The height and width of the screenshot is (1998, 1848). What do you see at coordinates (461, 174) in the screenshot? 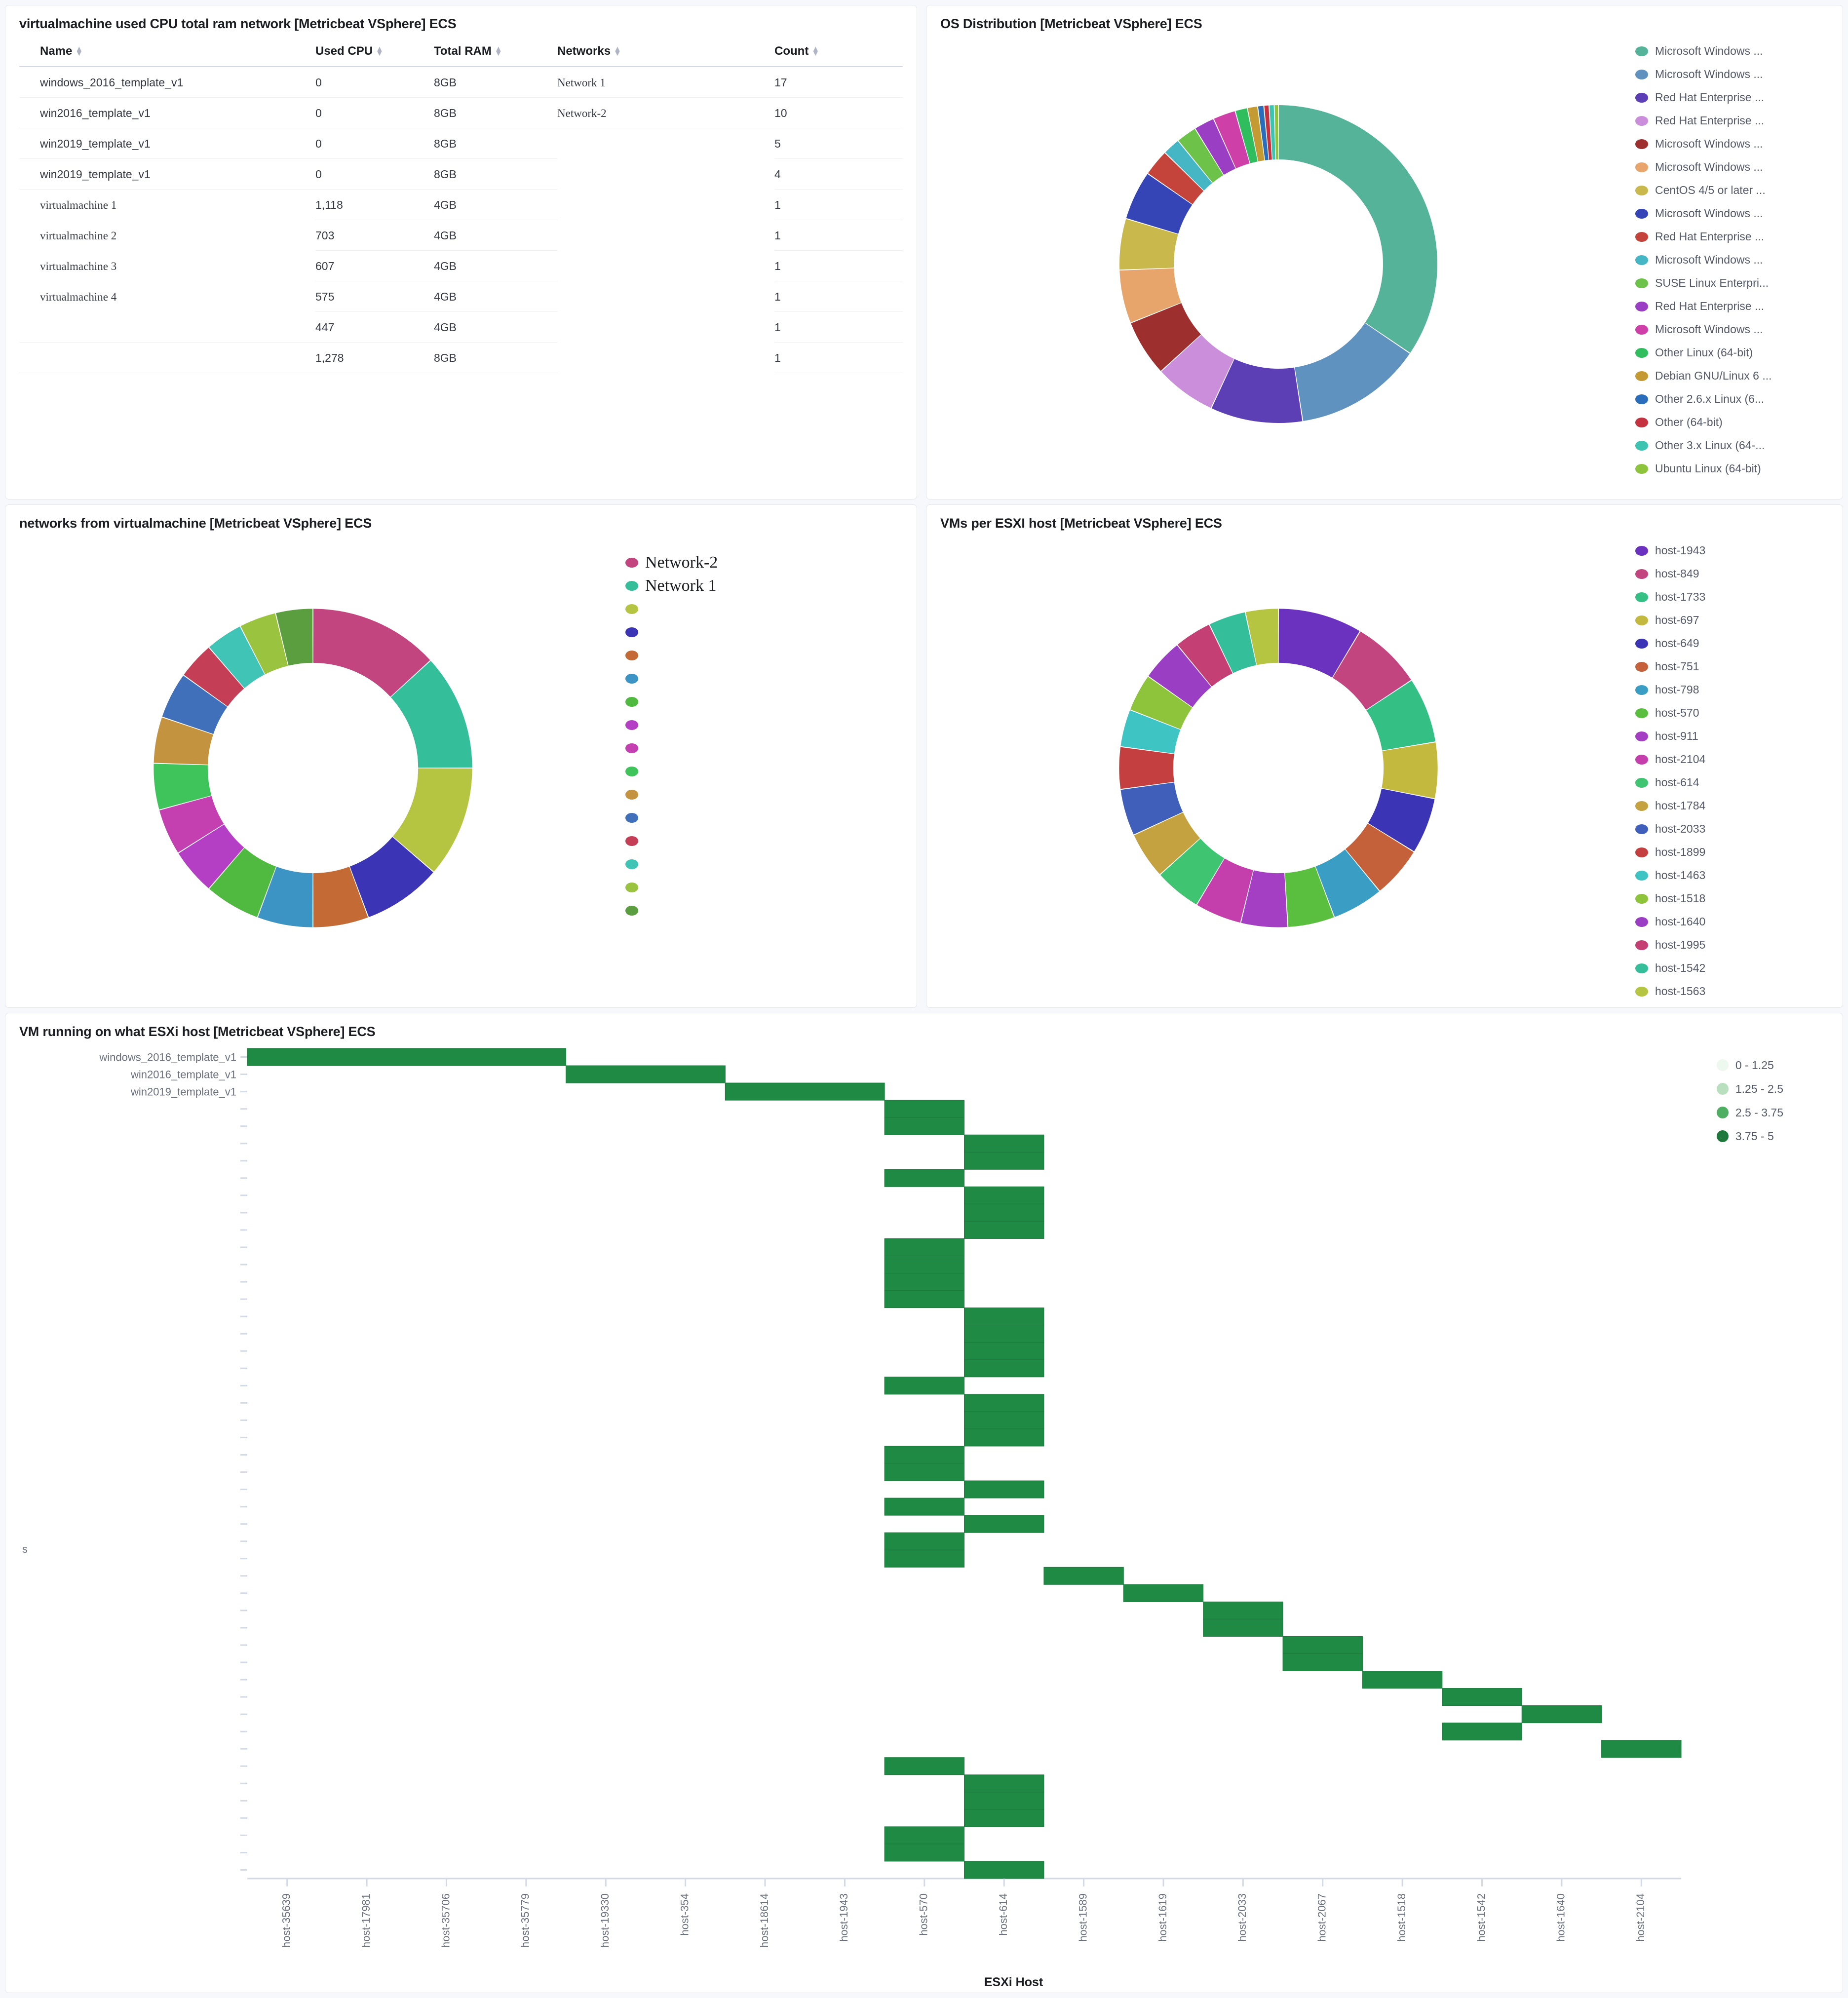
I see `table-row: win2019_template_v1 0 8GB 4` at bounding box center [461, 174].